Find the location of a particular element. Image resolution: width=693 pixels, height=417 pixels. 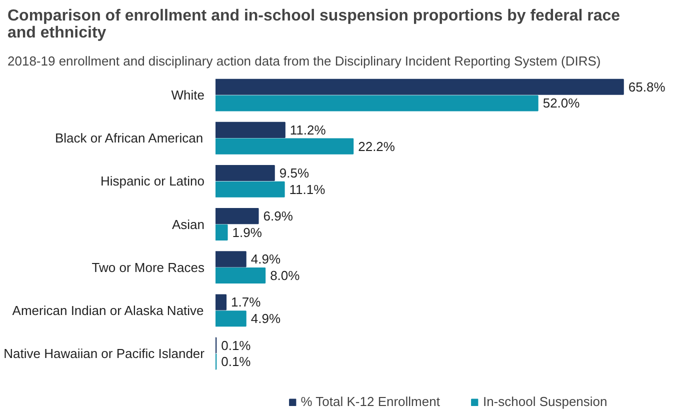

data-label: 9.5% is located at coordinates (294, 173).